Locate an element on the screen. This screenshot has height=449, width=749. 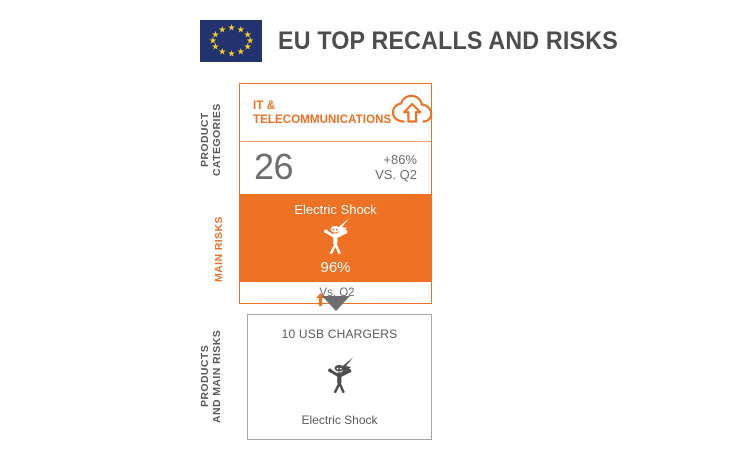
category-count-row: 26 +86% VS. Q2 is located at coordinates (335, 168).